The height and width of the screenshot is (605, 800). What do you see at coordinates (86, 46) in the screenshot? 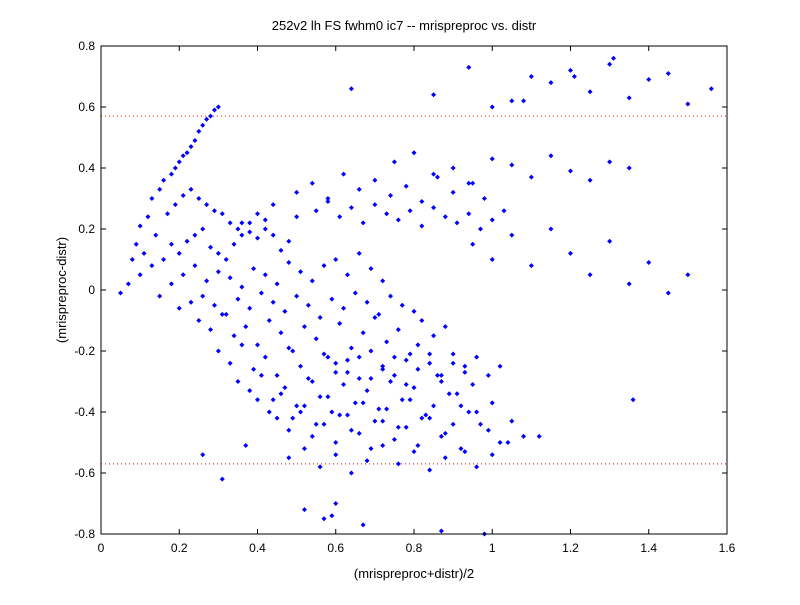
I see `y-tick-label: 0.8` at bounding box center [86, 46].